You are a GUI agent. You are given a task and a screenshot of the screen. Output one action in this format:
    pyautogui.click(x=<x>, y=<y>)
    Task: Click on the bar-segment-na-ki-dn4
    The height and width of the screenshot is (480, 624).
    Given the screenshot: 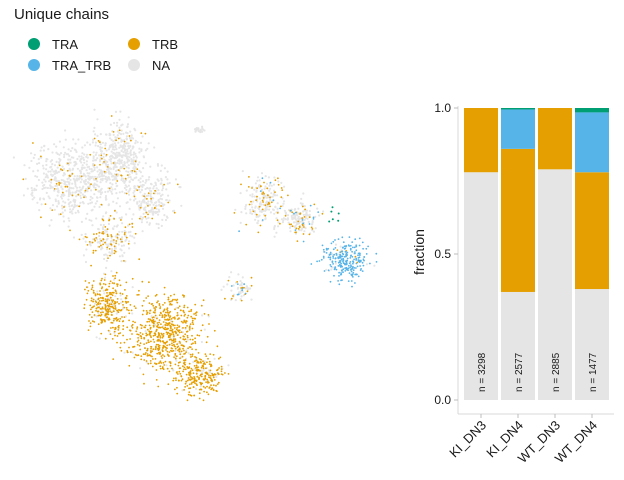 What is the action you would take?
    pyautogui.click(x=518, y=345)
    